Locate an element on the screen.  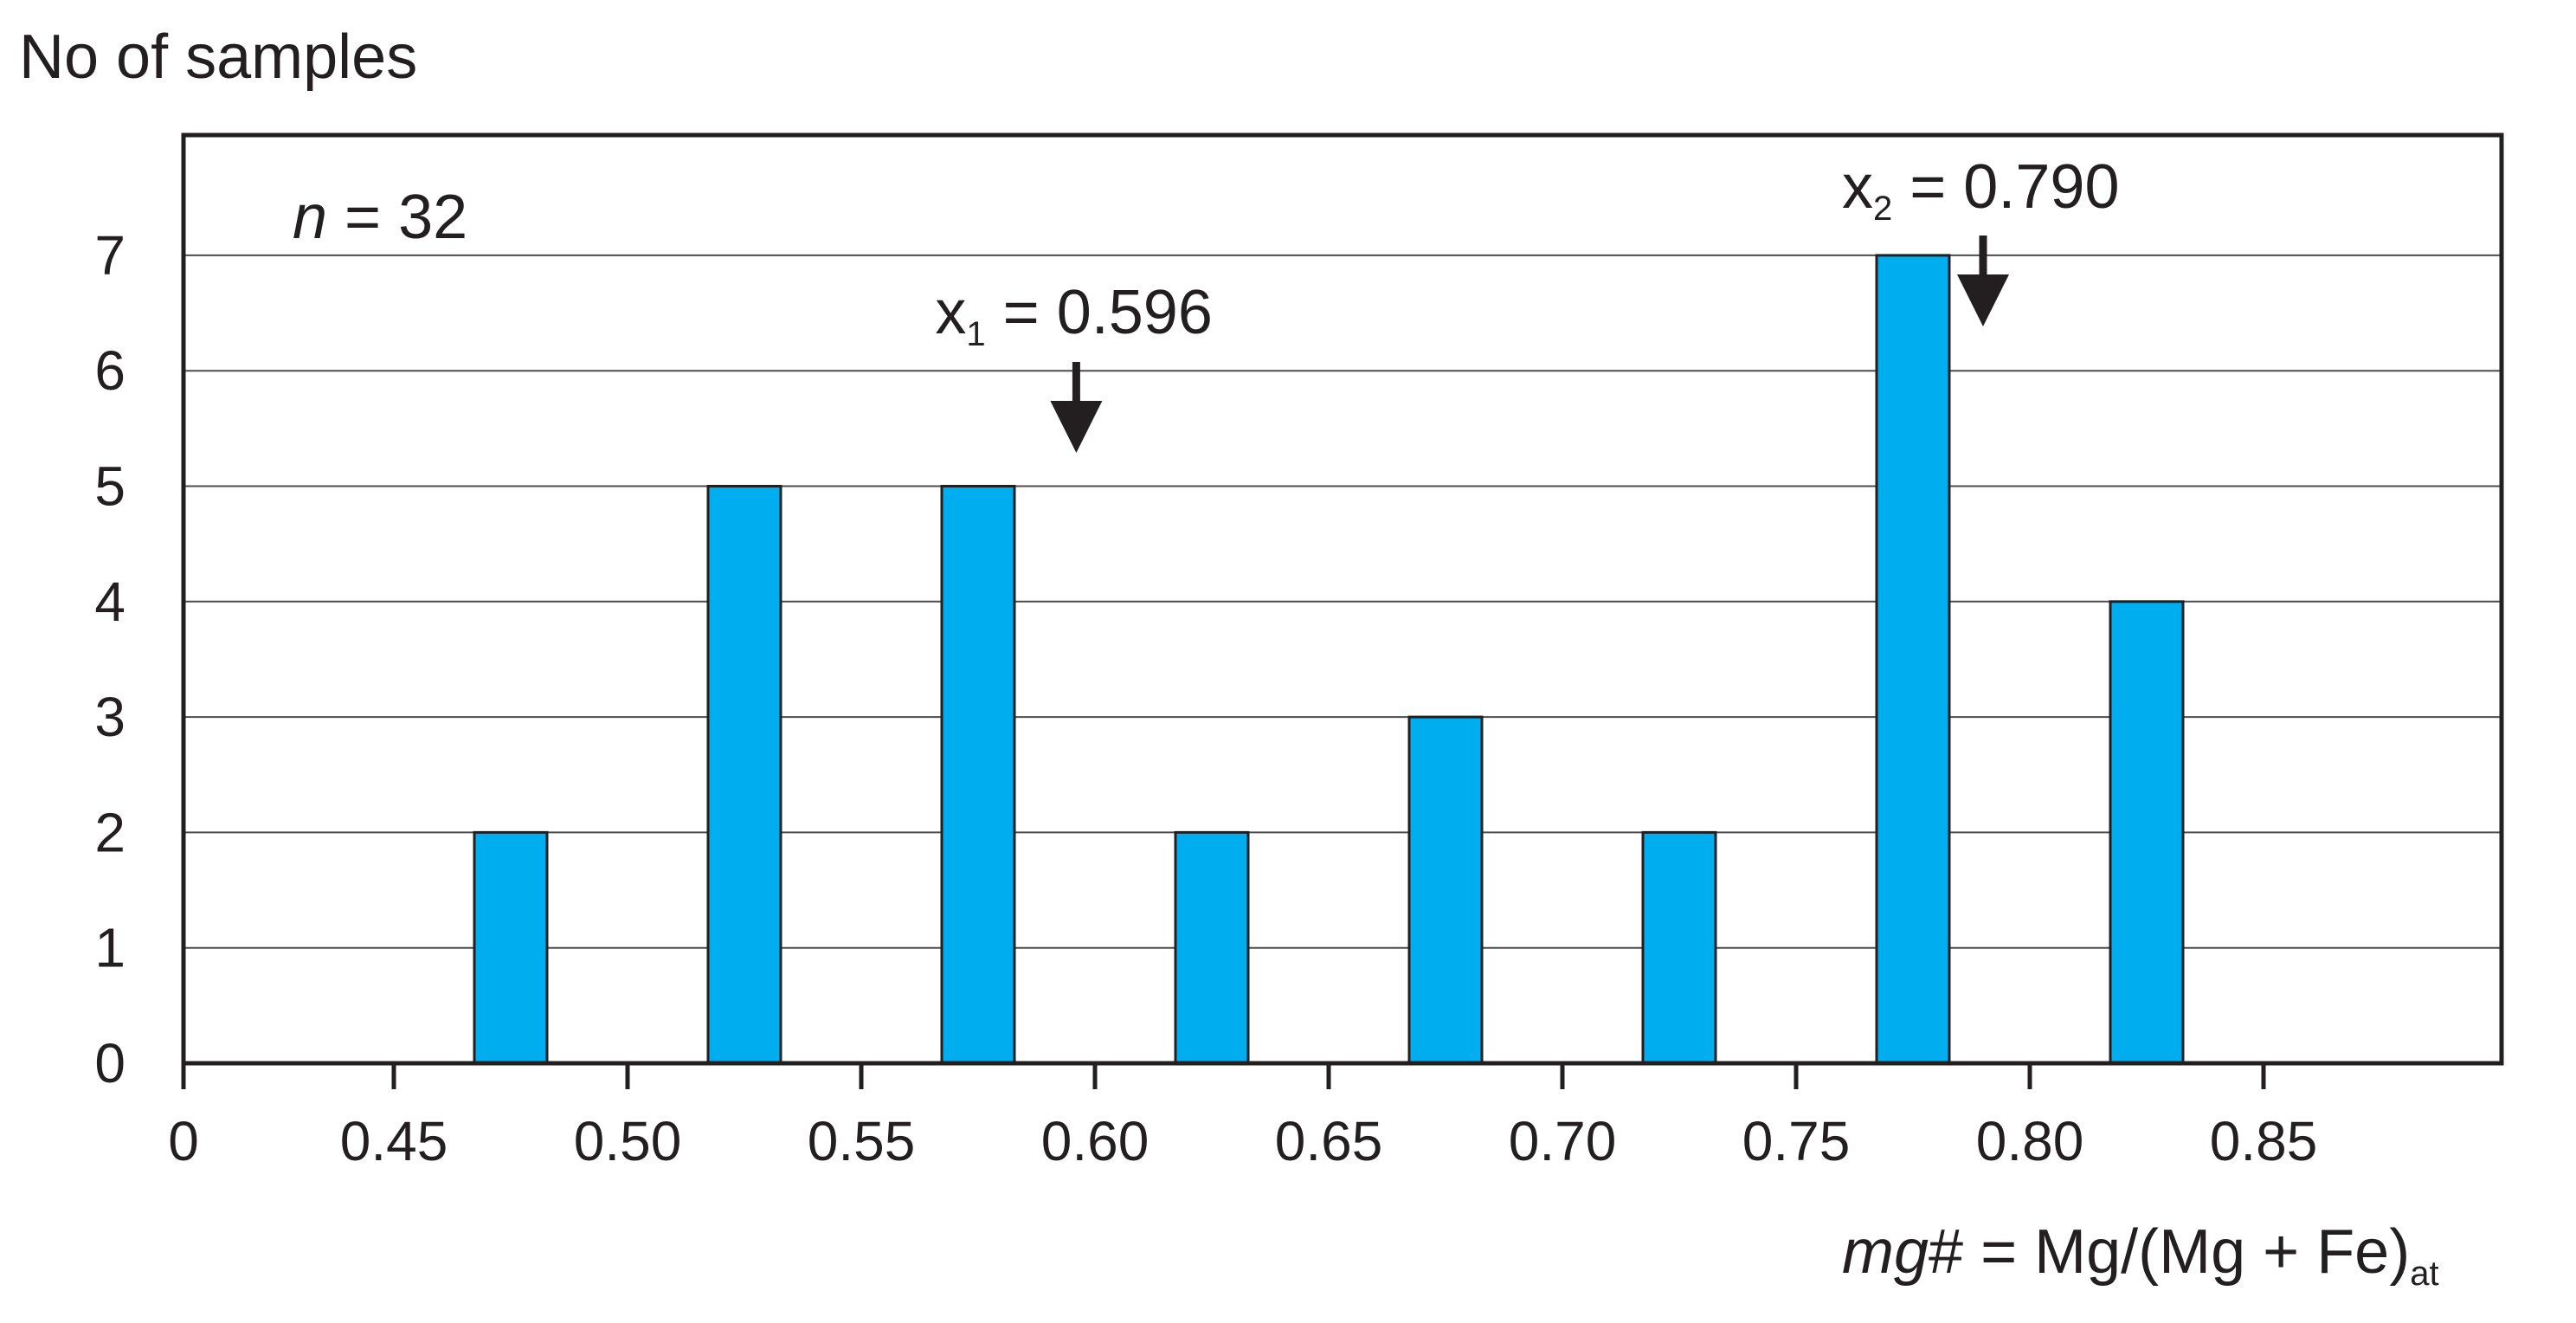
x-tick-label: 0.60 is located at coordinates (1095, 1141).